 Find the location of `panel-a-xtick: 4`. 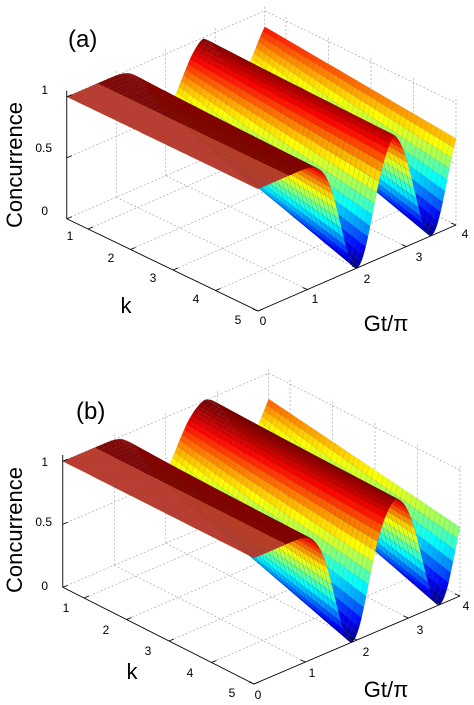

panel-a-xtick: 4 is located at coordinates (196, 299).